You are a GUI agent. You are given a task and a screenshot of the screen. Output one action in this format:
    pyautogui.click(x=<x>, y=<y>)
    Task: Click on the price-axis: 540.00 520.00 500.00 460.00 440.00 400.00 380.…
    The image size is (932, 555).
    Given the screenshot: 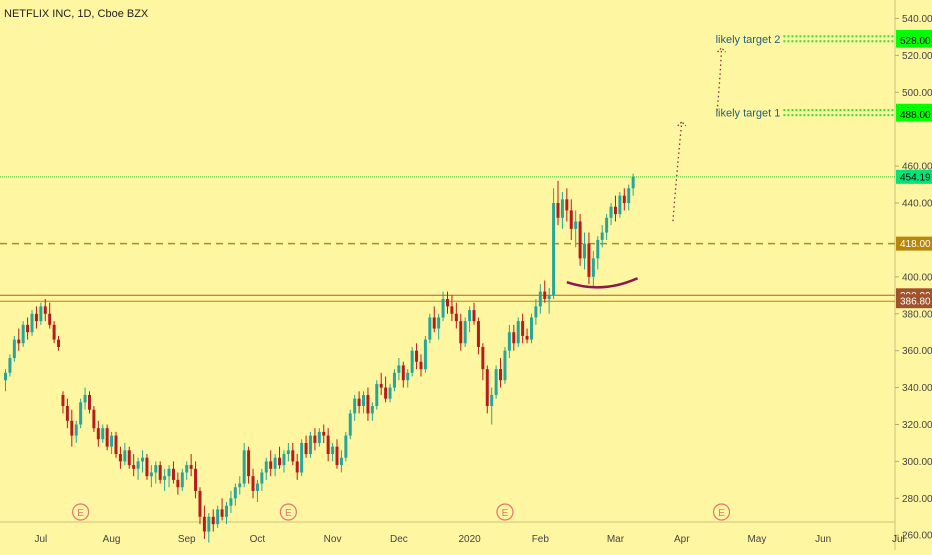 What is the action you would take?
    pyautogui.click(x=913, y=278)
    